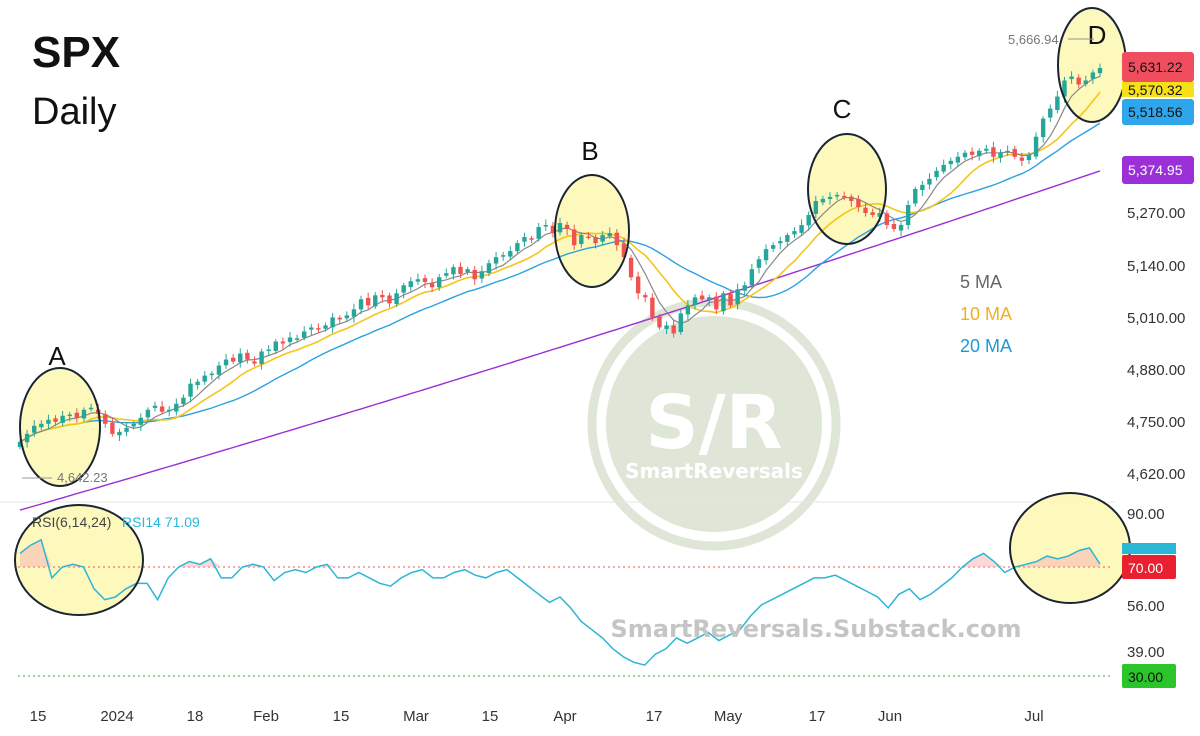 The image size is (1200, 736). I want to click on price-tag-close: 5,631.22, so click(1155, 67).